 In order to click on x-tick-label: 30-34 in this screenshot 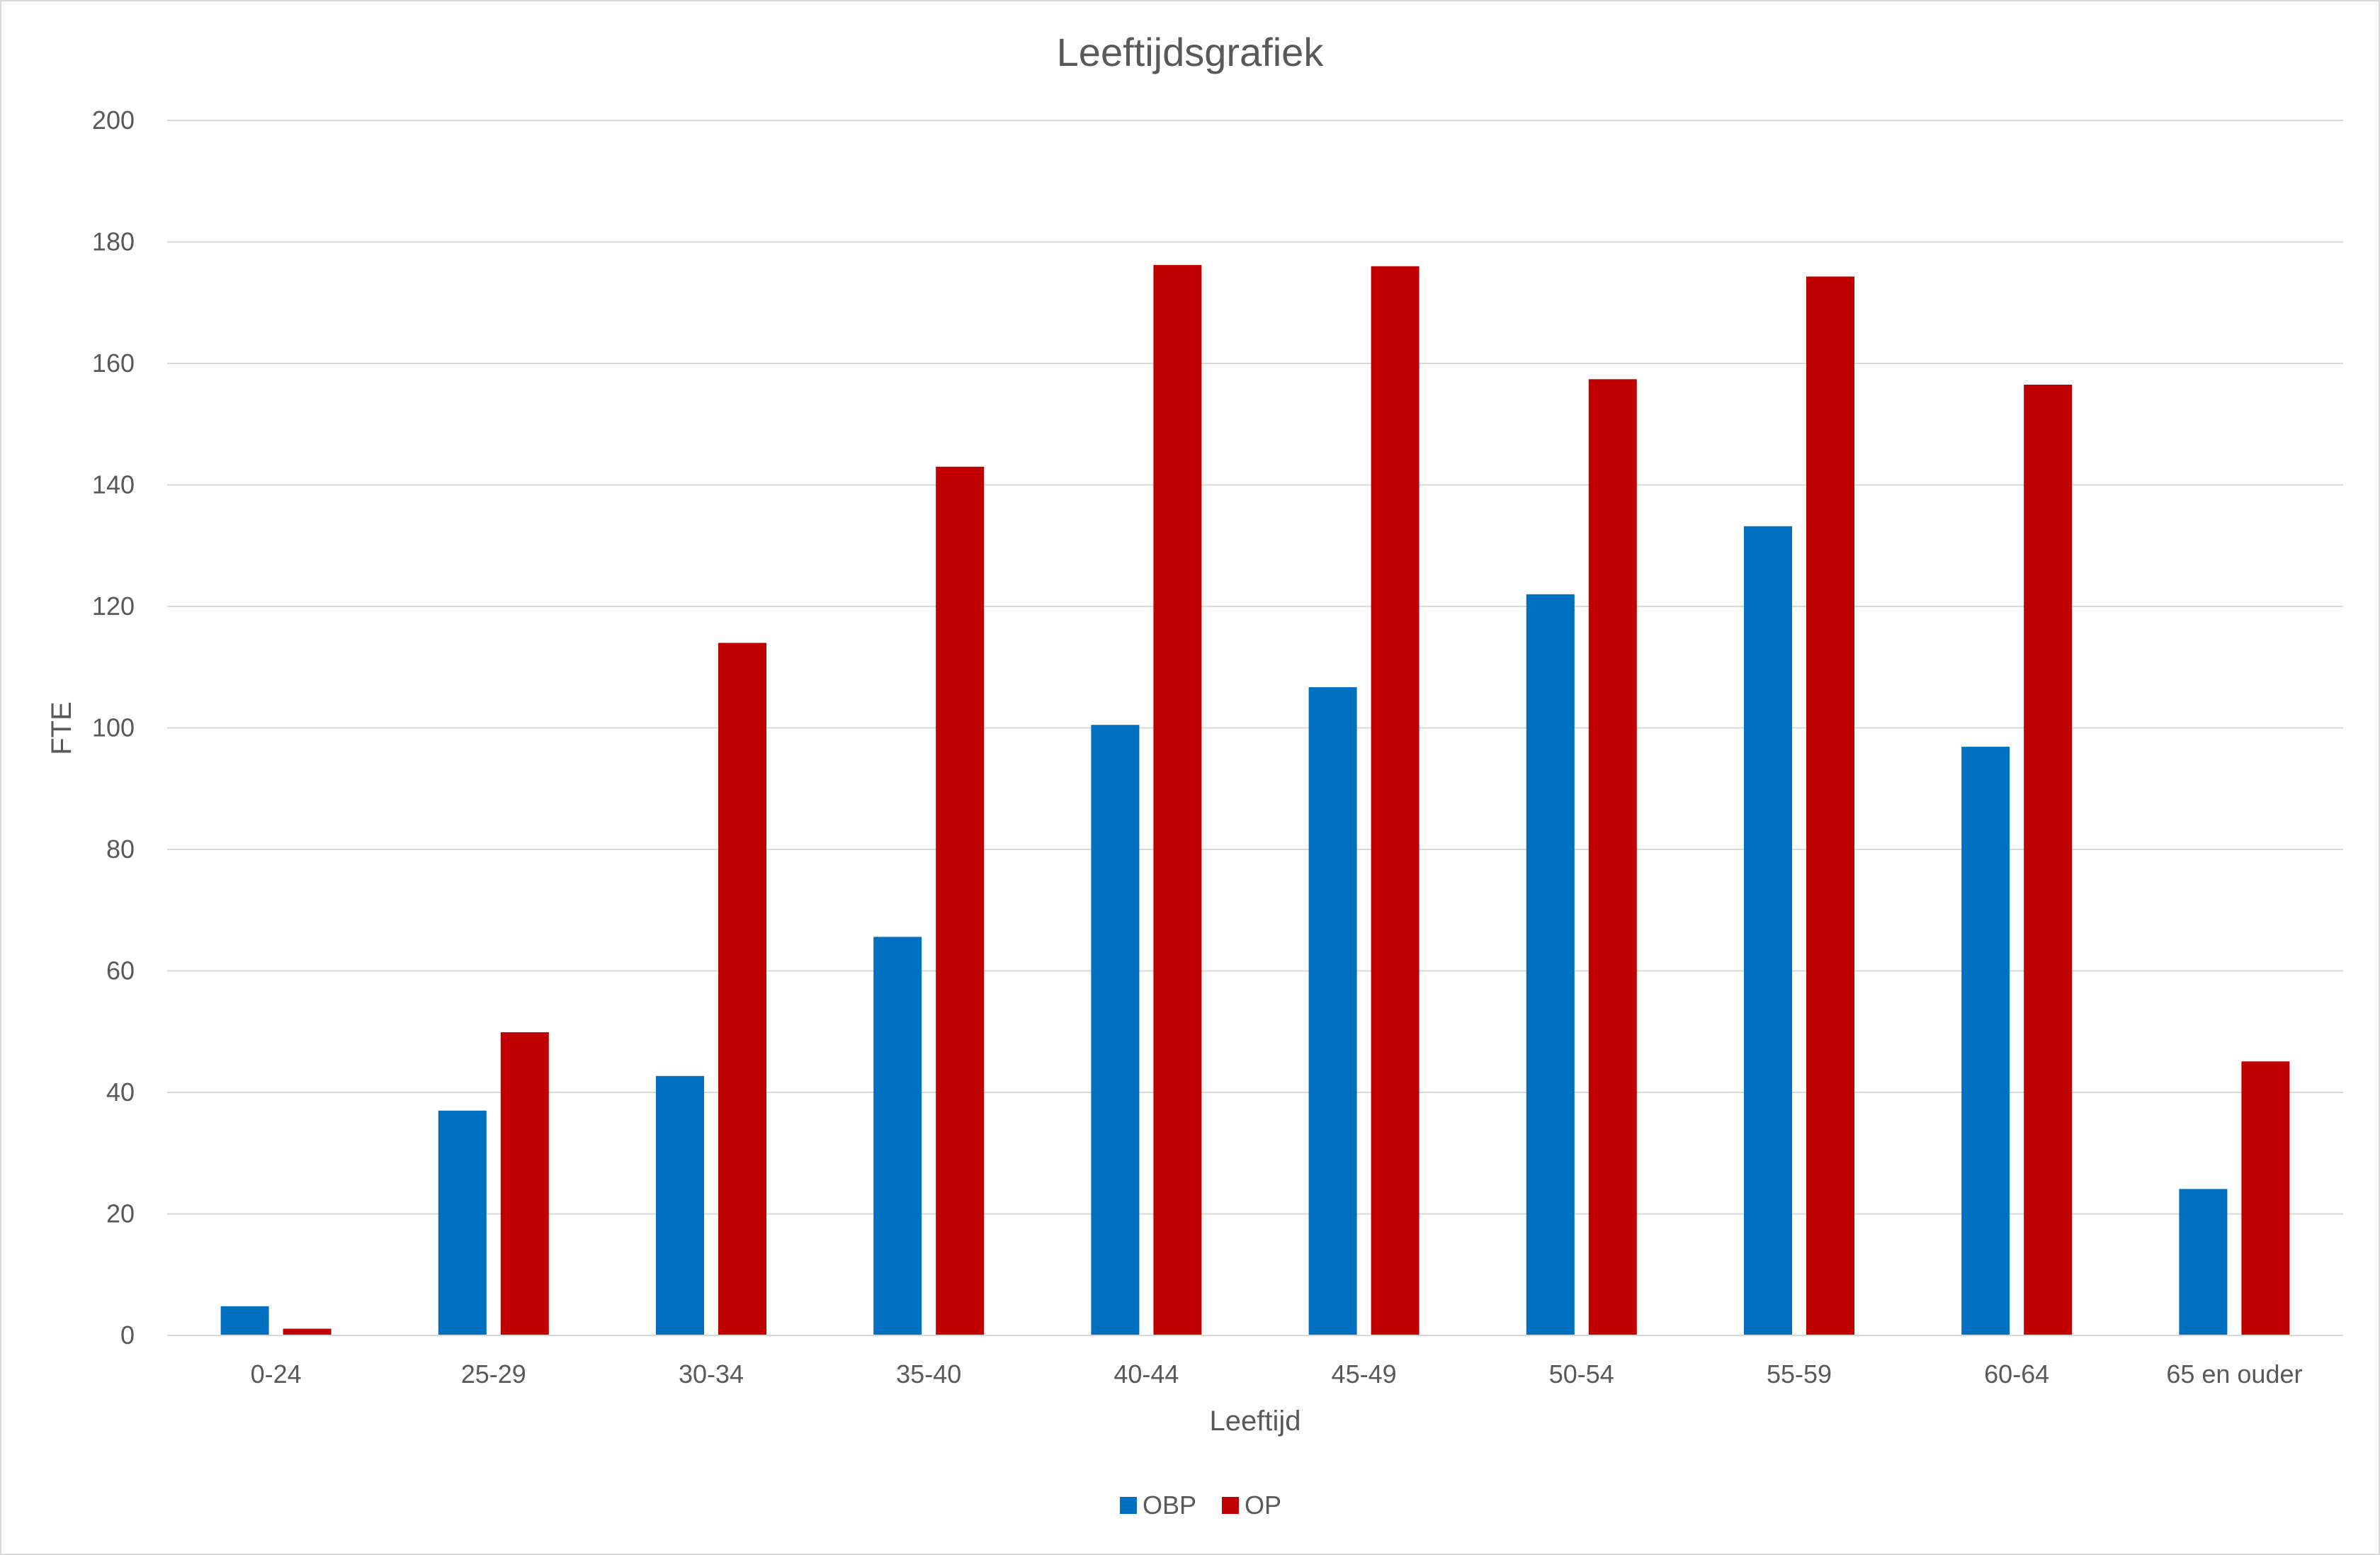, I will do `click(711, 1374)`.